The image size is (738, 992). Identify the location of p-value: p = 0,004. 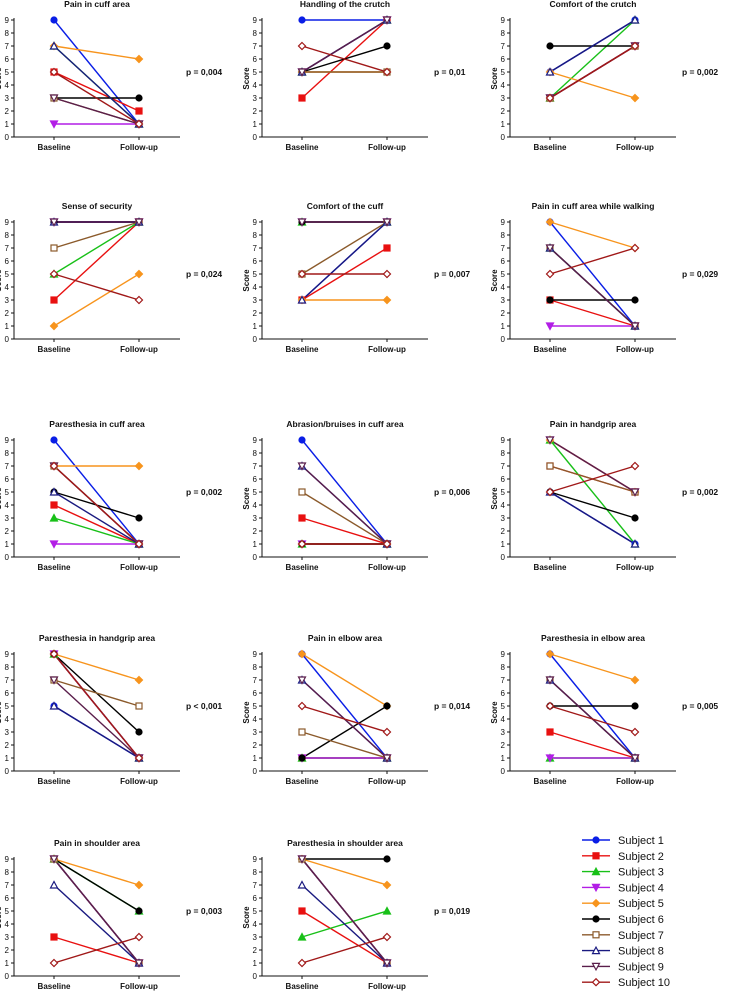
(204, 72).